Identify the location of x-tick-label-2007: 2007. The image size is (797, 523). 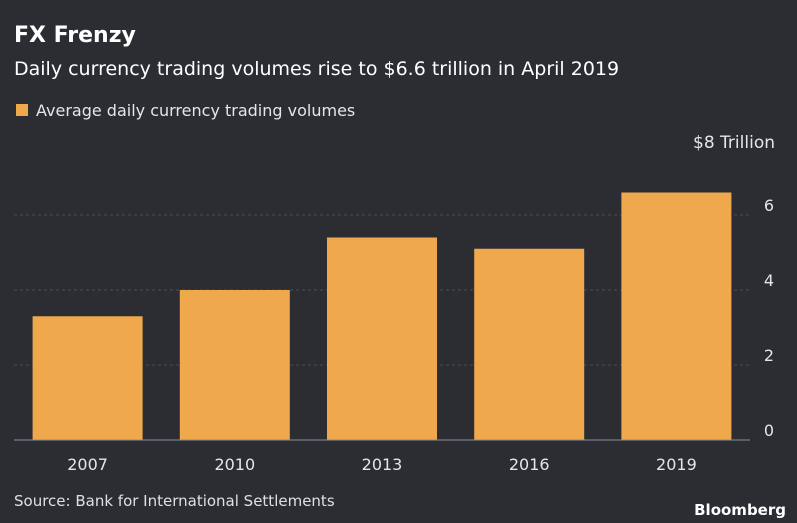
(87, 464).